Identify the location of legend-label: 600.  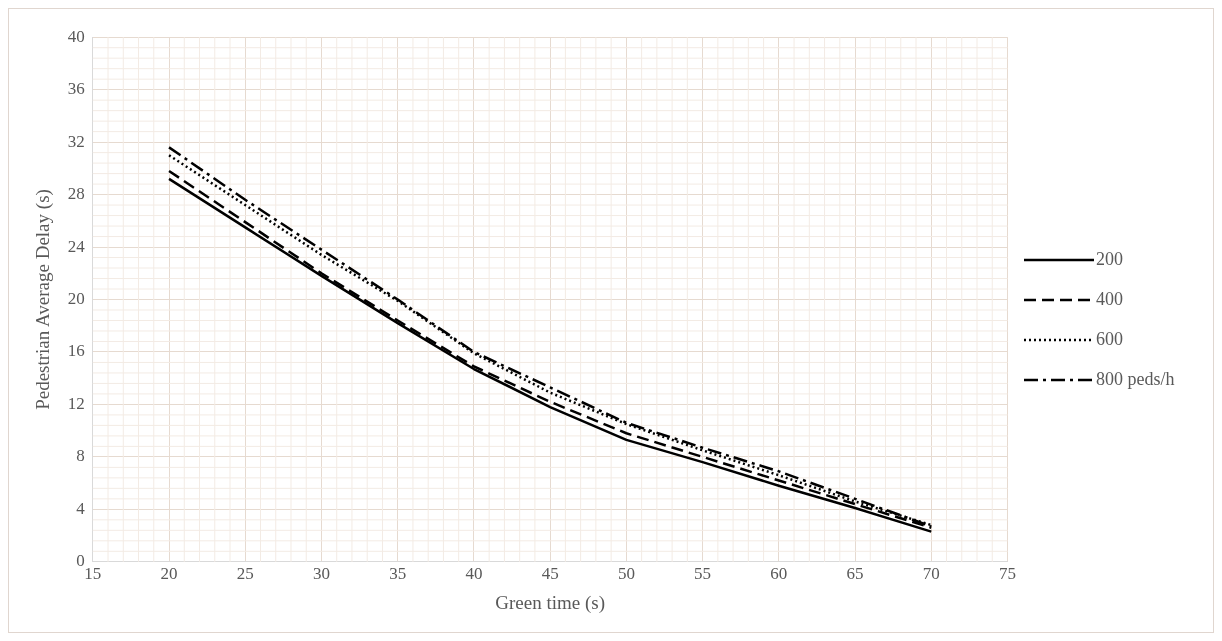
(1109, 339).